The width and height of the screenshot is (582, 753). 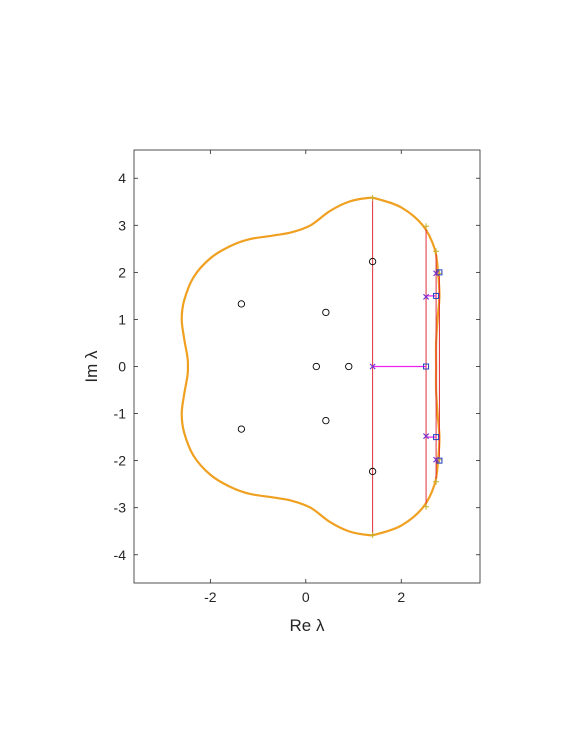 I want to click on y-tick-label-3: -1, so click(x=120, y=414).